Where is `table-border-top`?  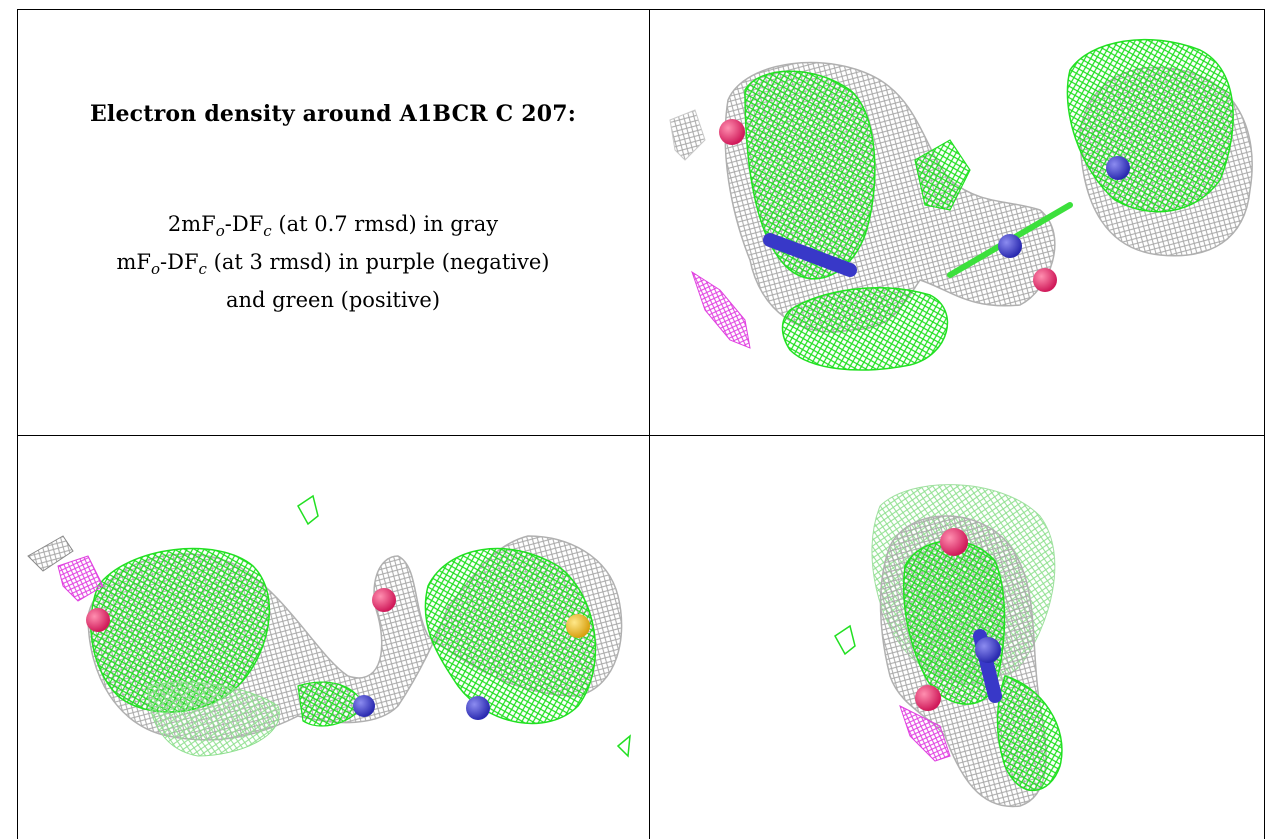
table-border-top is located at coordinates (641, 9).